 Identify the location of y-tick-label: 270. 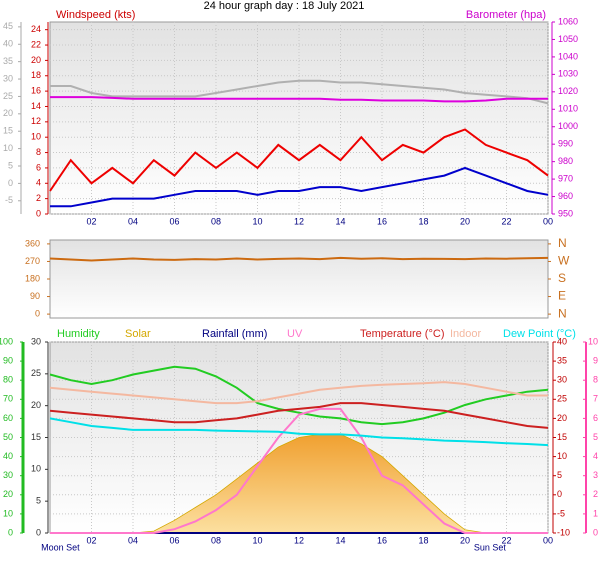
(32, 261).